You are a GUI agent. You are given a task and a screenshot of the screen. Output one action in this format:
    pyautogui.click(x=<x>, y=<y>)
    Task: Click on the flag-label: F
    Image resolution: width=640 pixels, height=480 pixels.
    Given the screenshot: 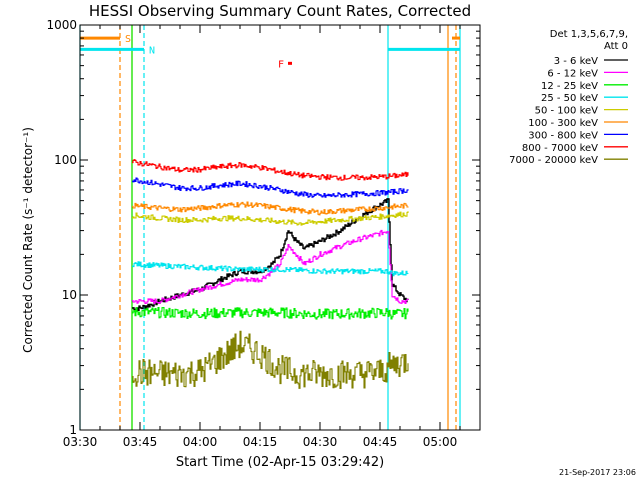 What is the action you would take?
    pyautogui.click(x=281, y=64)
    